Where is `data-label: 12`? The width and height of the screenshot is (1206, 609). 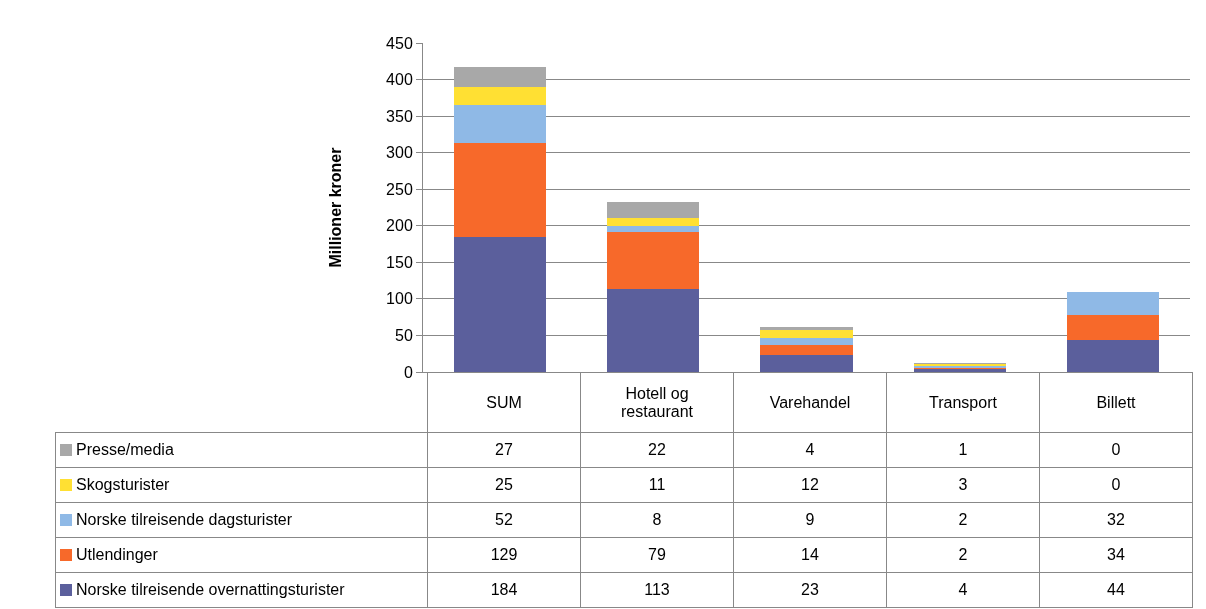
data-label: 12 is located at coordinates (810, 485).